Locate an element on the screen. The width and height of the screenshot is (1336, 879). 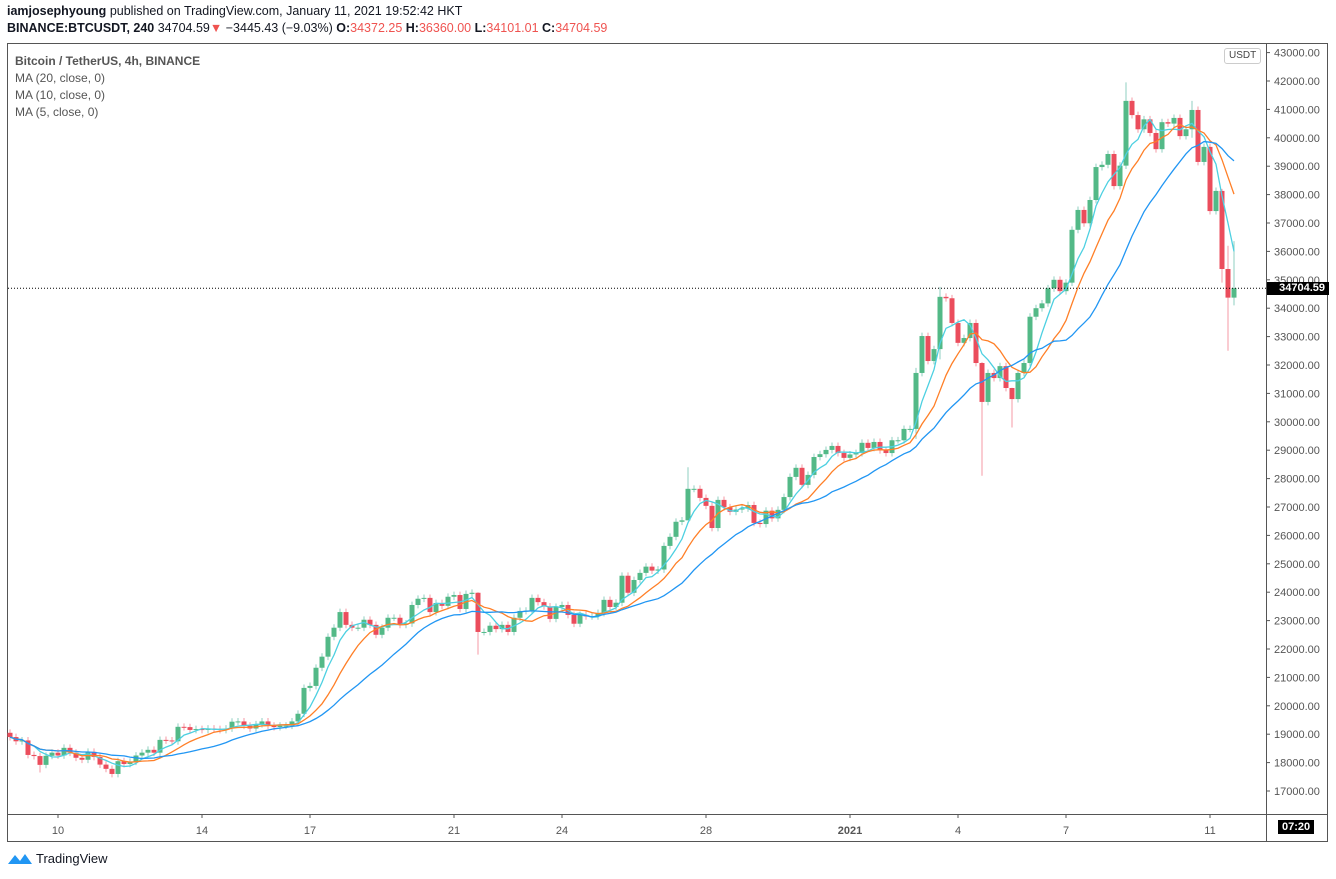
price-tick-label: 39000.00 is located at coordinates (1297, 167).